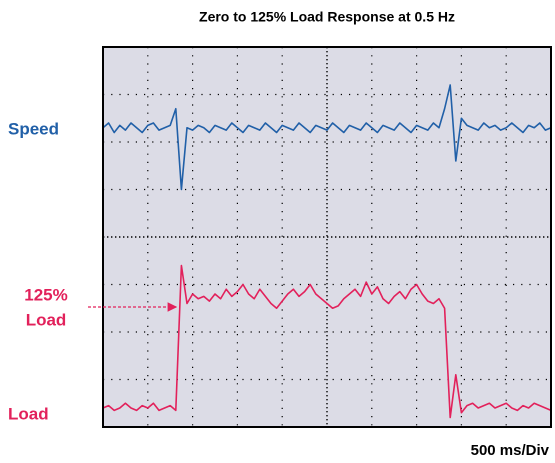 This screenshot has width=555, height=463. Describe the element at coordinates (28, 413) in the screenshot. I see `legend-label: Load` at that location.